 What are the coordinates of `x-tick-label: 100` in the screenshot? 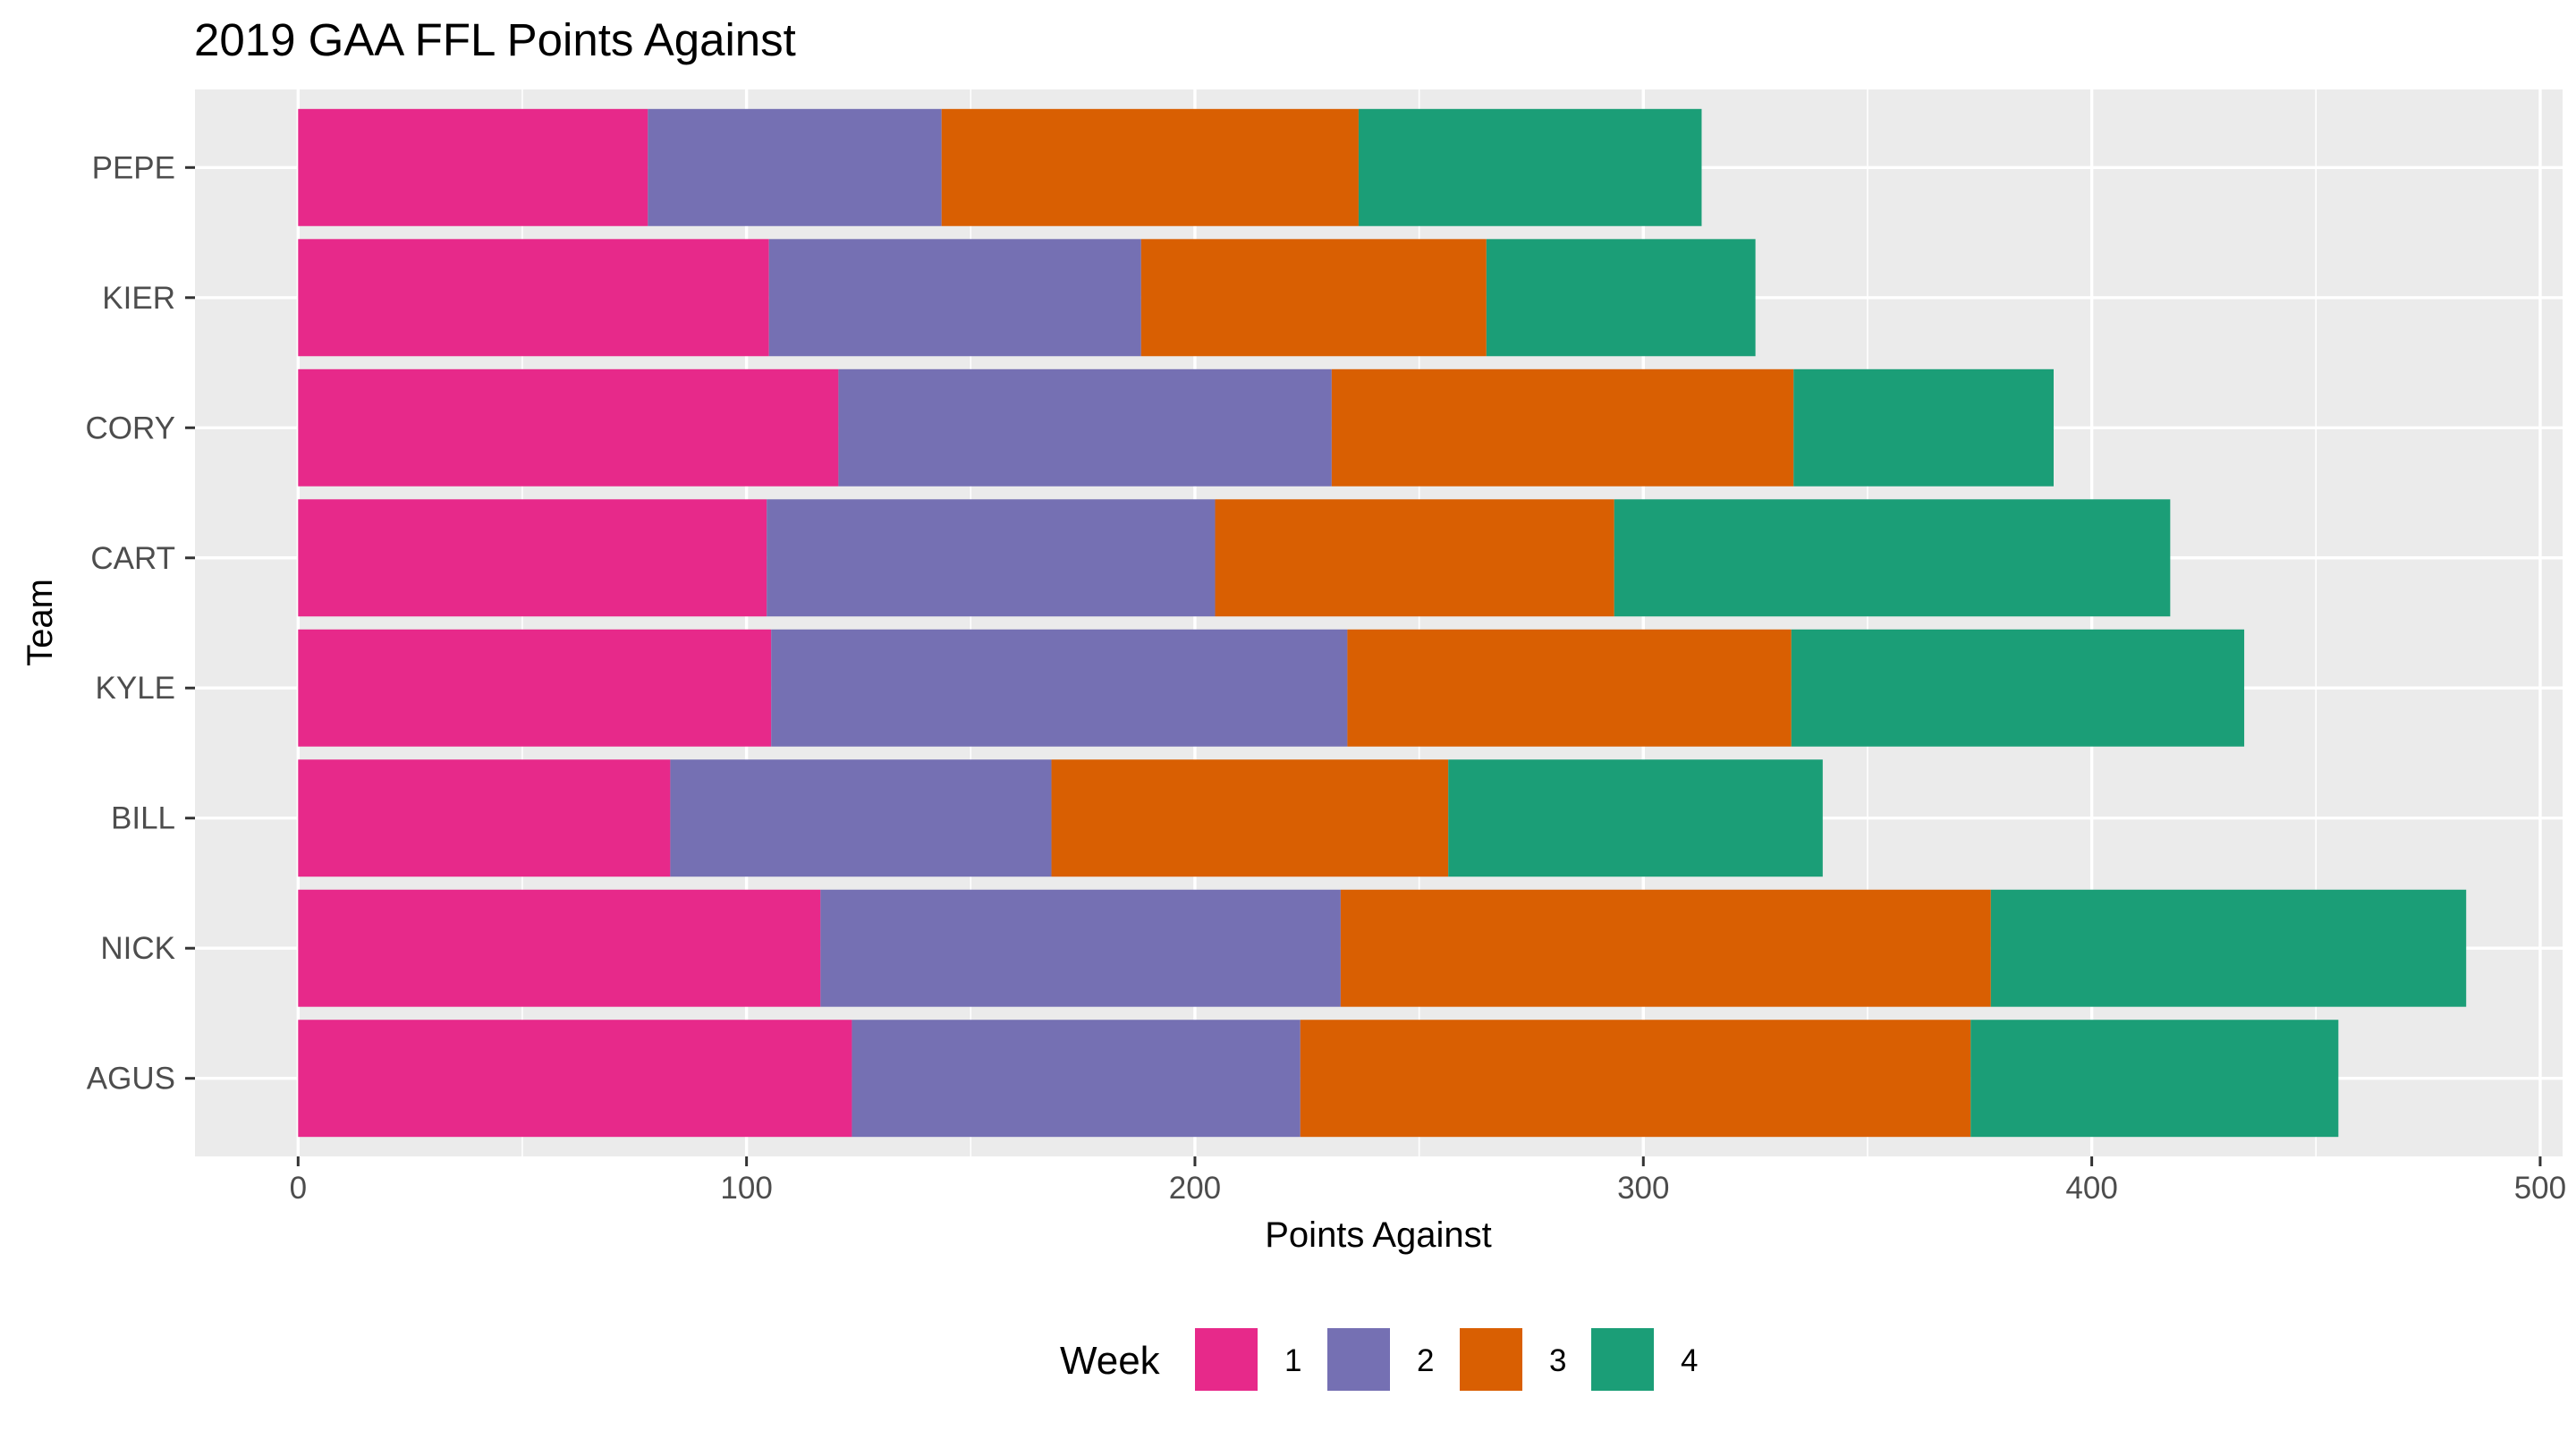 It's located at (746, 1188).